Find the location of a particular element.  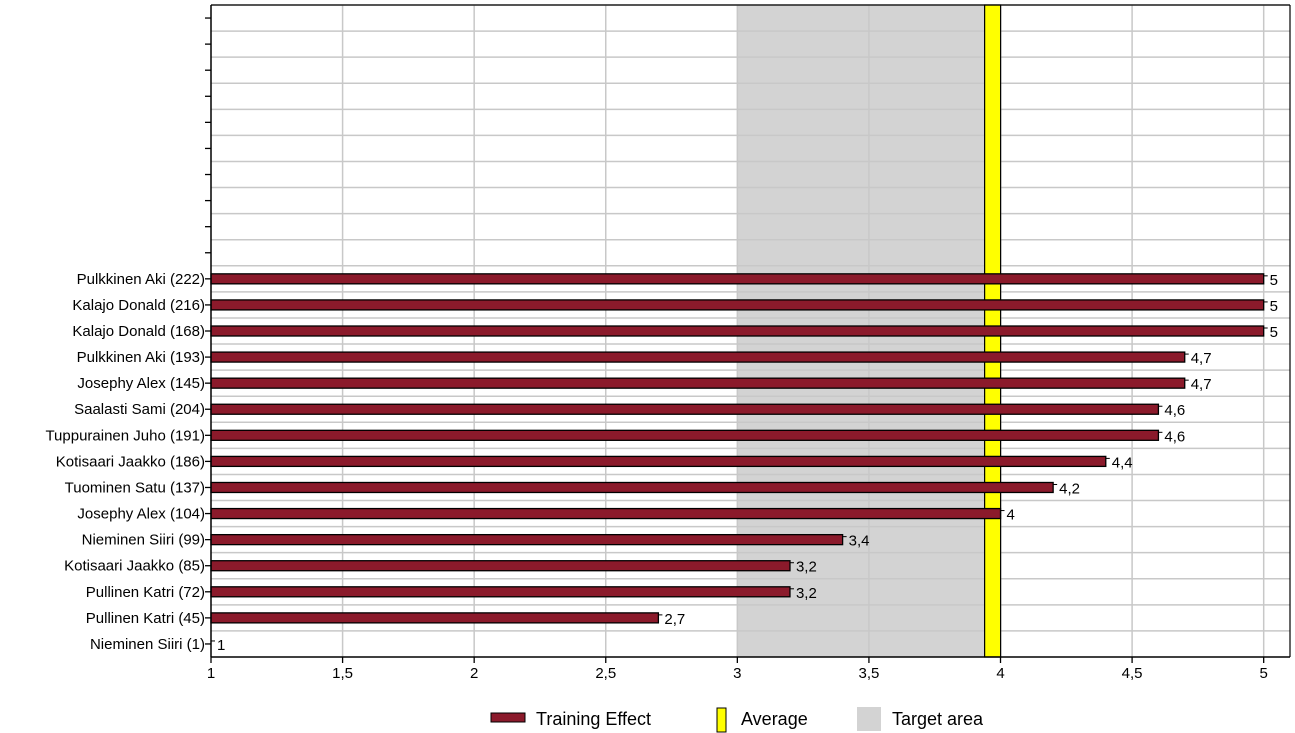

legend-swatch-average is located at coordinates (721, 720).